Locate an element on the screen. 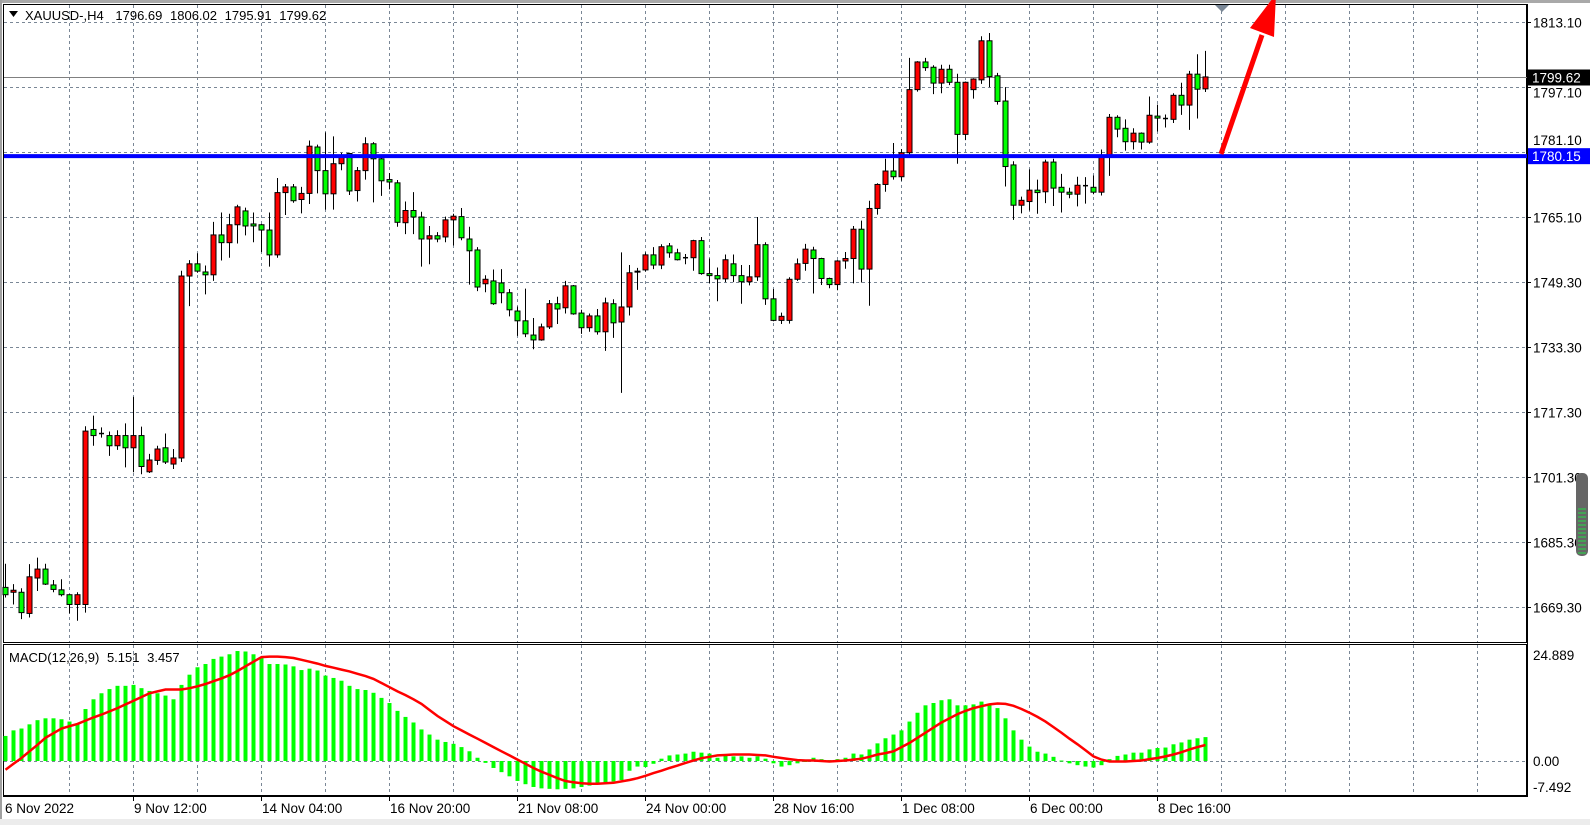  red-up-arrow-icon is located at coordinates (1247, 77).